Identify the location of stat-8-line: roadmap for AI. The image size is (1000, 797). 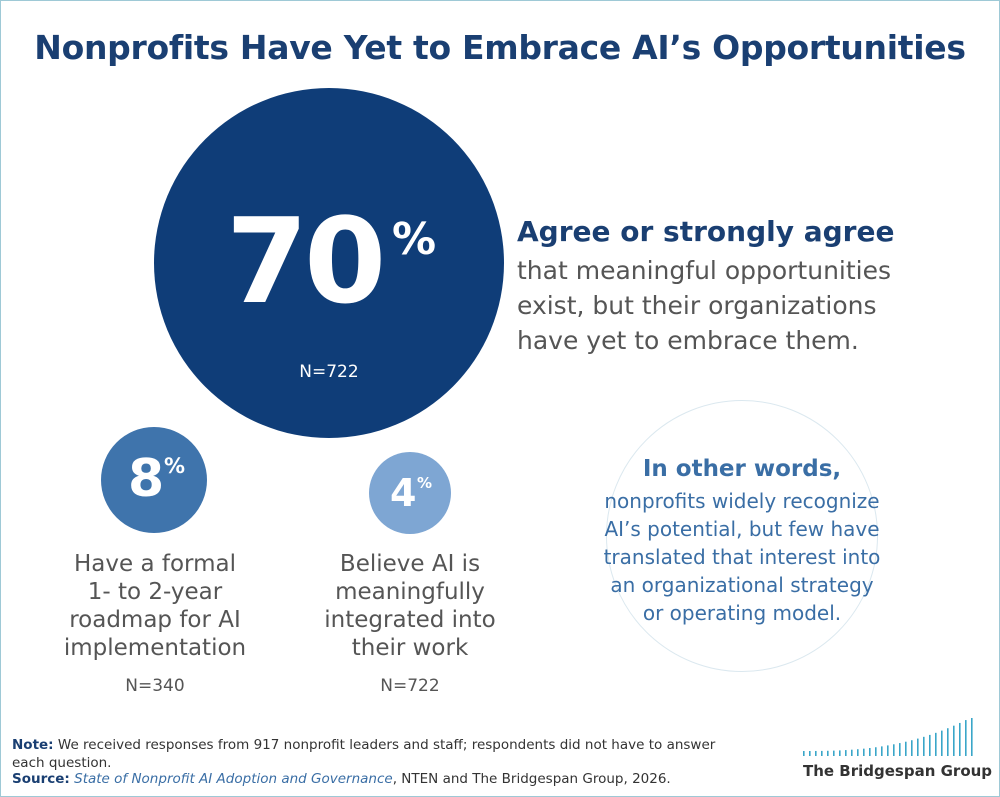
(155, 620).